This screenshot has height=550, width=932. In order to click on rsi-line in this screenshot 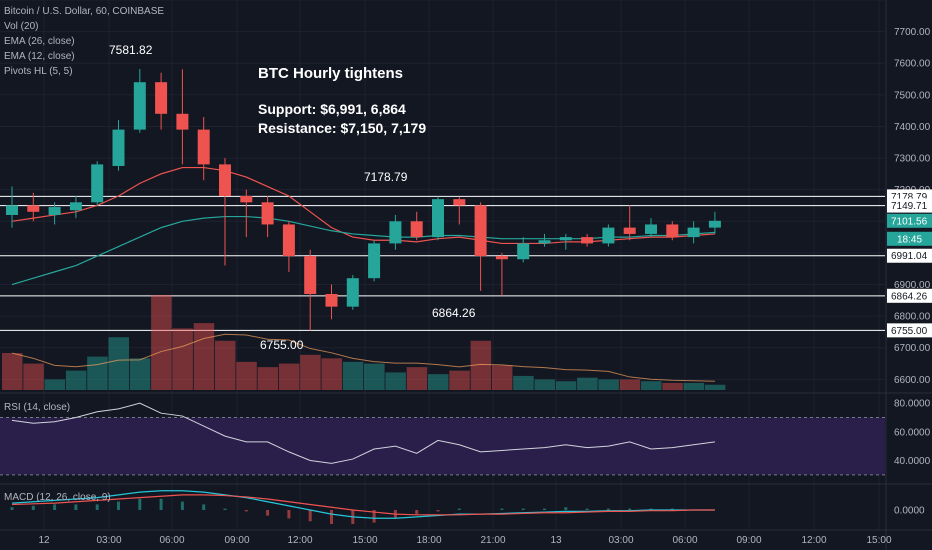, I will do `click(363, 433)`.